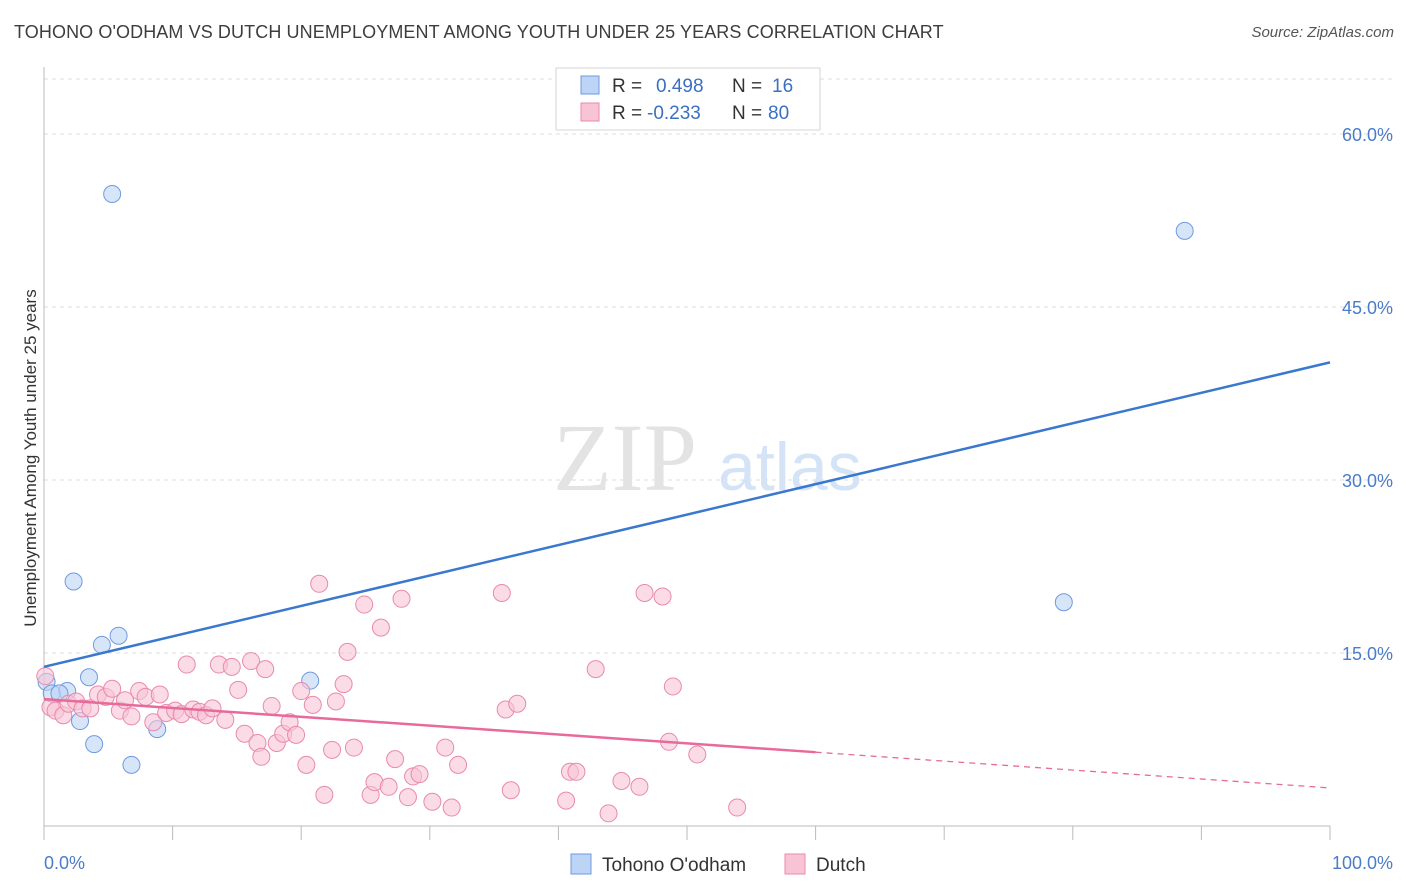 The image size is (1406, 892). I want to click on x-tick-label: 0.0%, so click(64, 863).